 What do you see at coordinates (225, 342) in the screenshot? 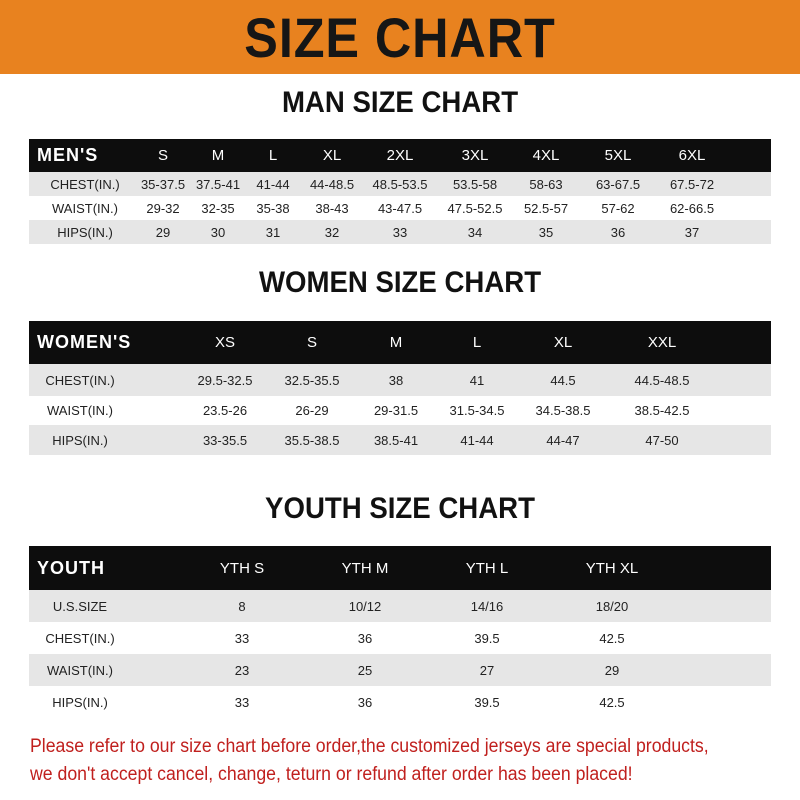
I see `size-header: XS` at bounding box center [225, 342].